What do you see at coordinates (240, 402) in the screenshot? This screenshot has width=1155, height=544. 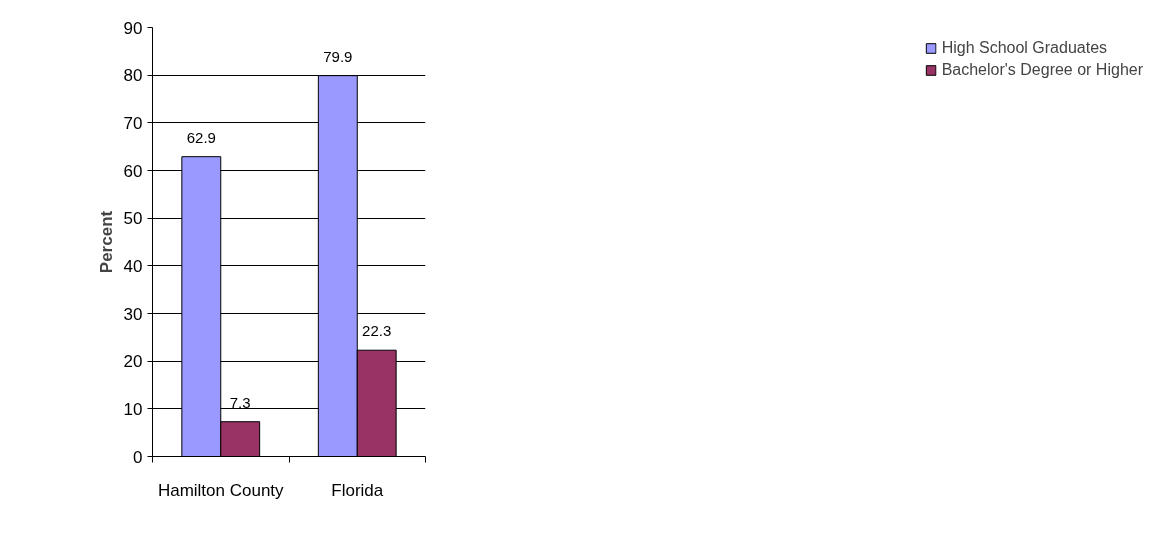 I see `data-label: 7.3` at bounding box center [240, 402].